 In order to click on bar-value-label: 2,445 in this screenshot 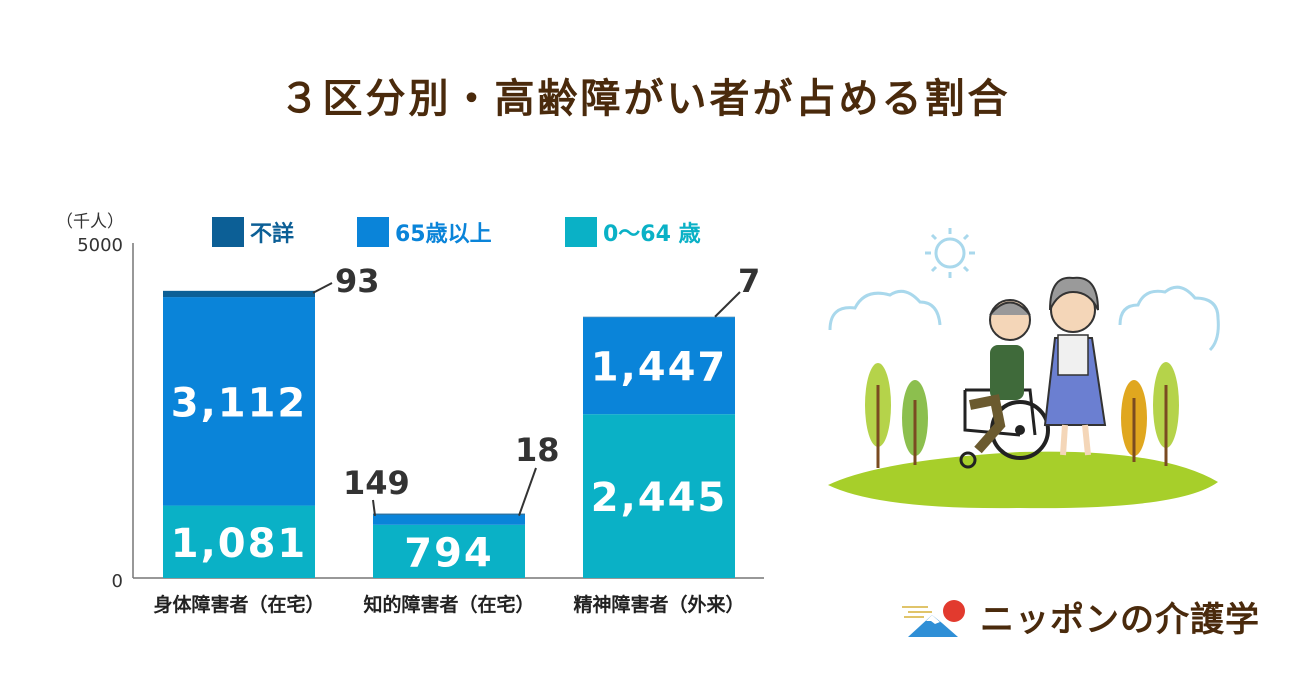, I will do `click(659, 498)`.